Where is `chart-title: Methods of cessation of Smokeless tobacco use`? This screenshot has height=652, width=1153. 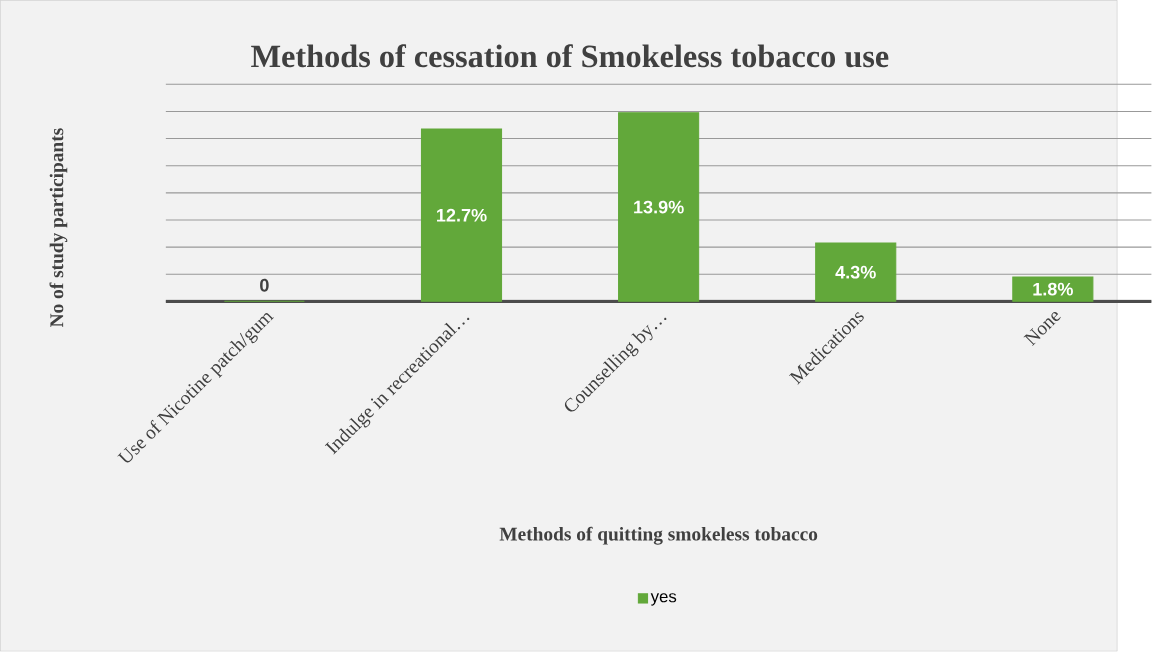 chart-title: Methods of cessation of Smokeless tobacco use is located at coordinates (570, 56).